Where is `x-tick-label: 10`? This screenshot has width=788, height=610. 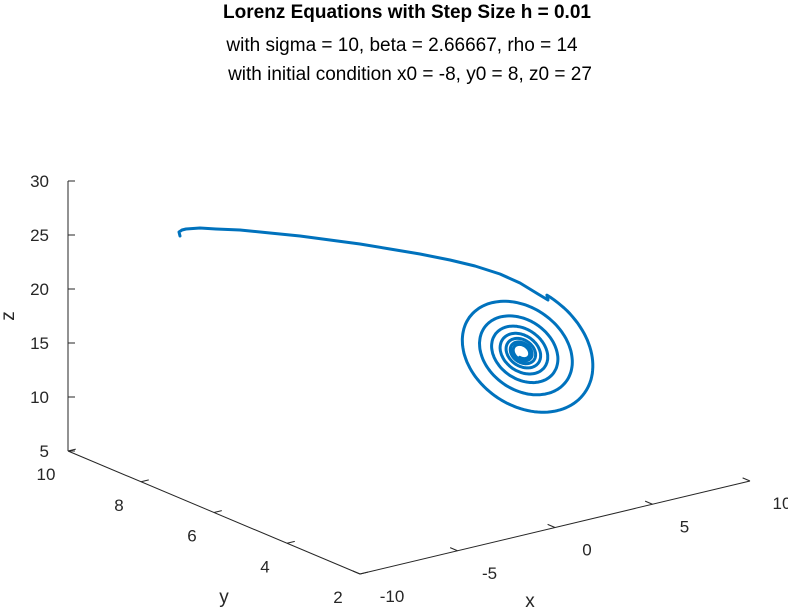
x-tick-label: 10 is located at coordinates (780, 503).